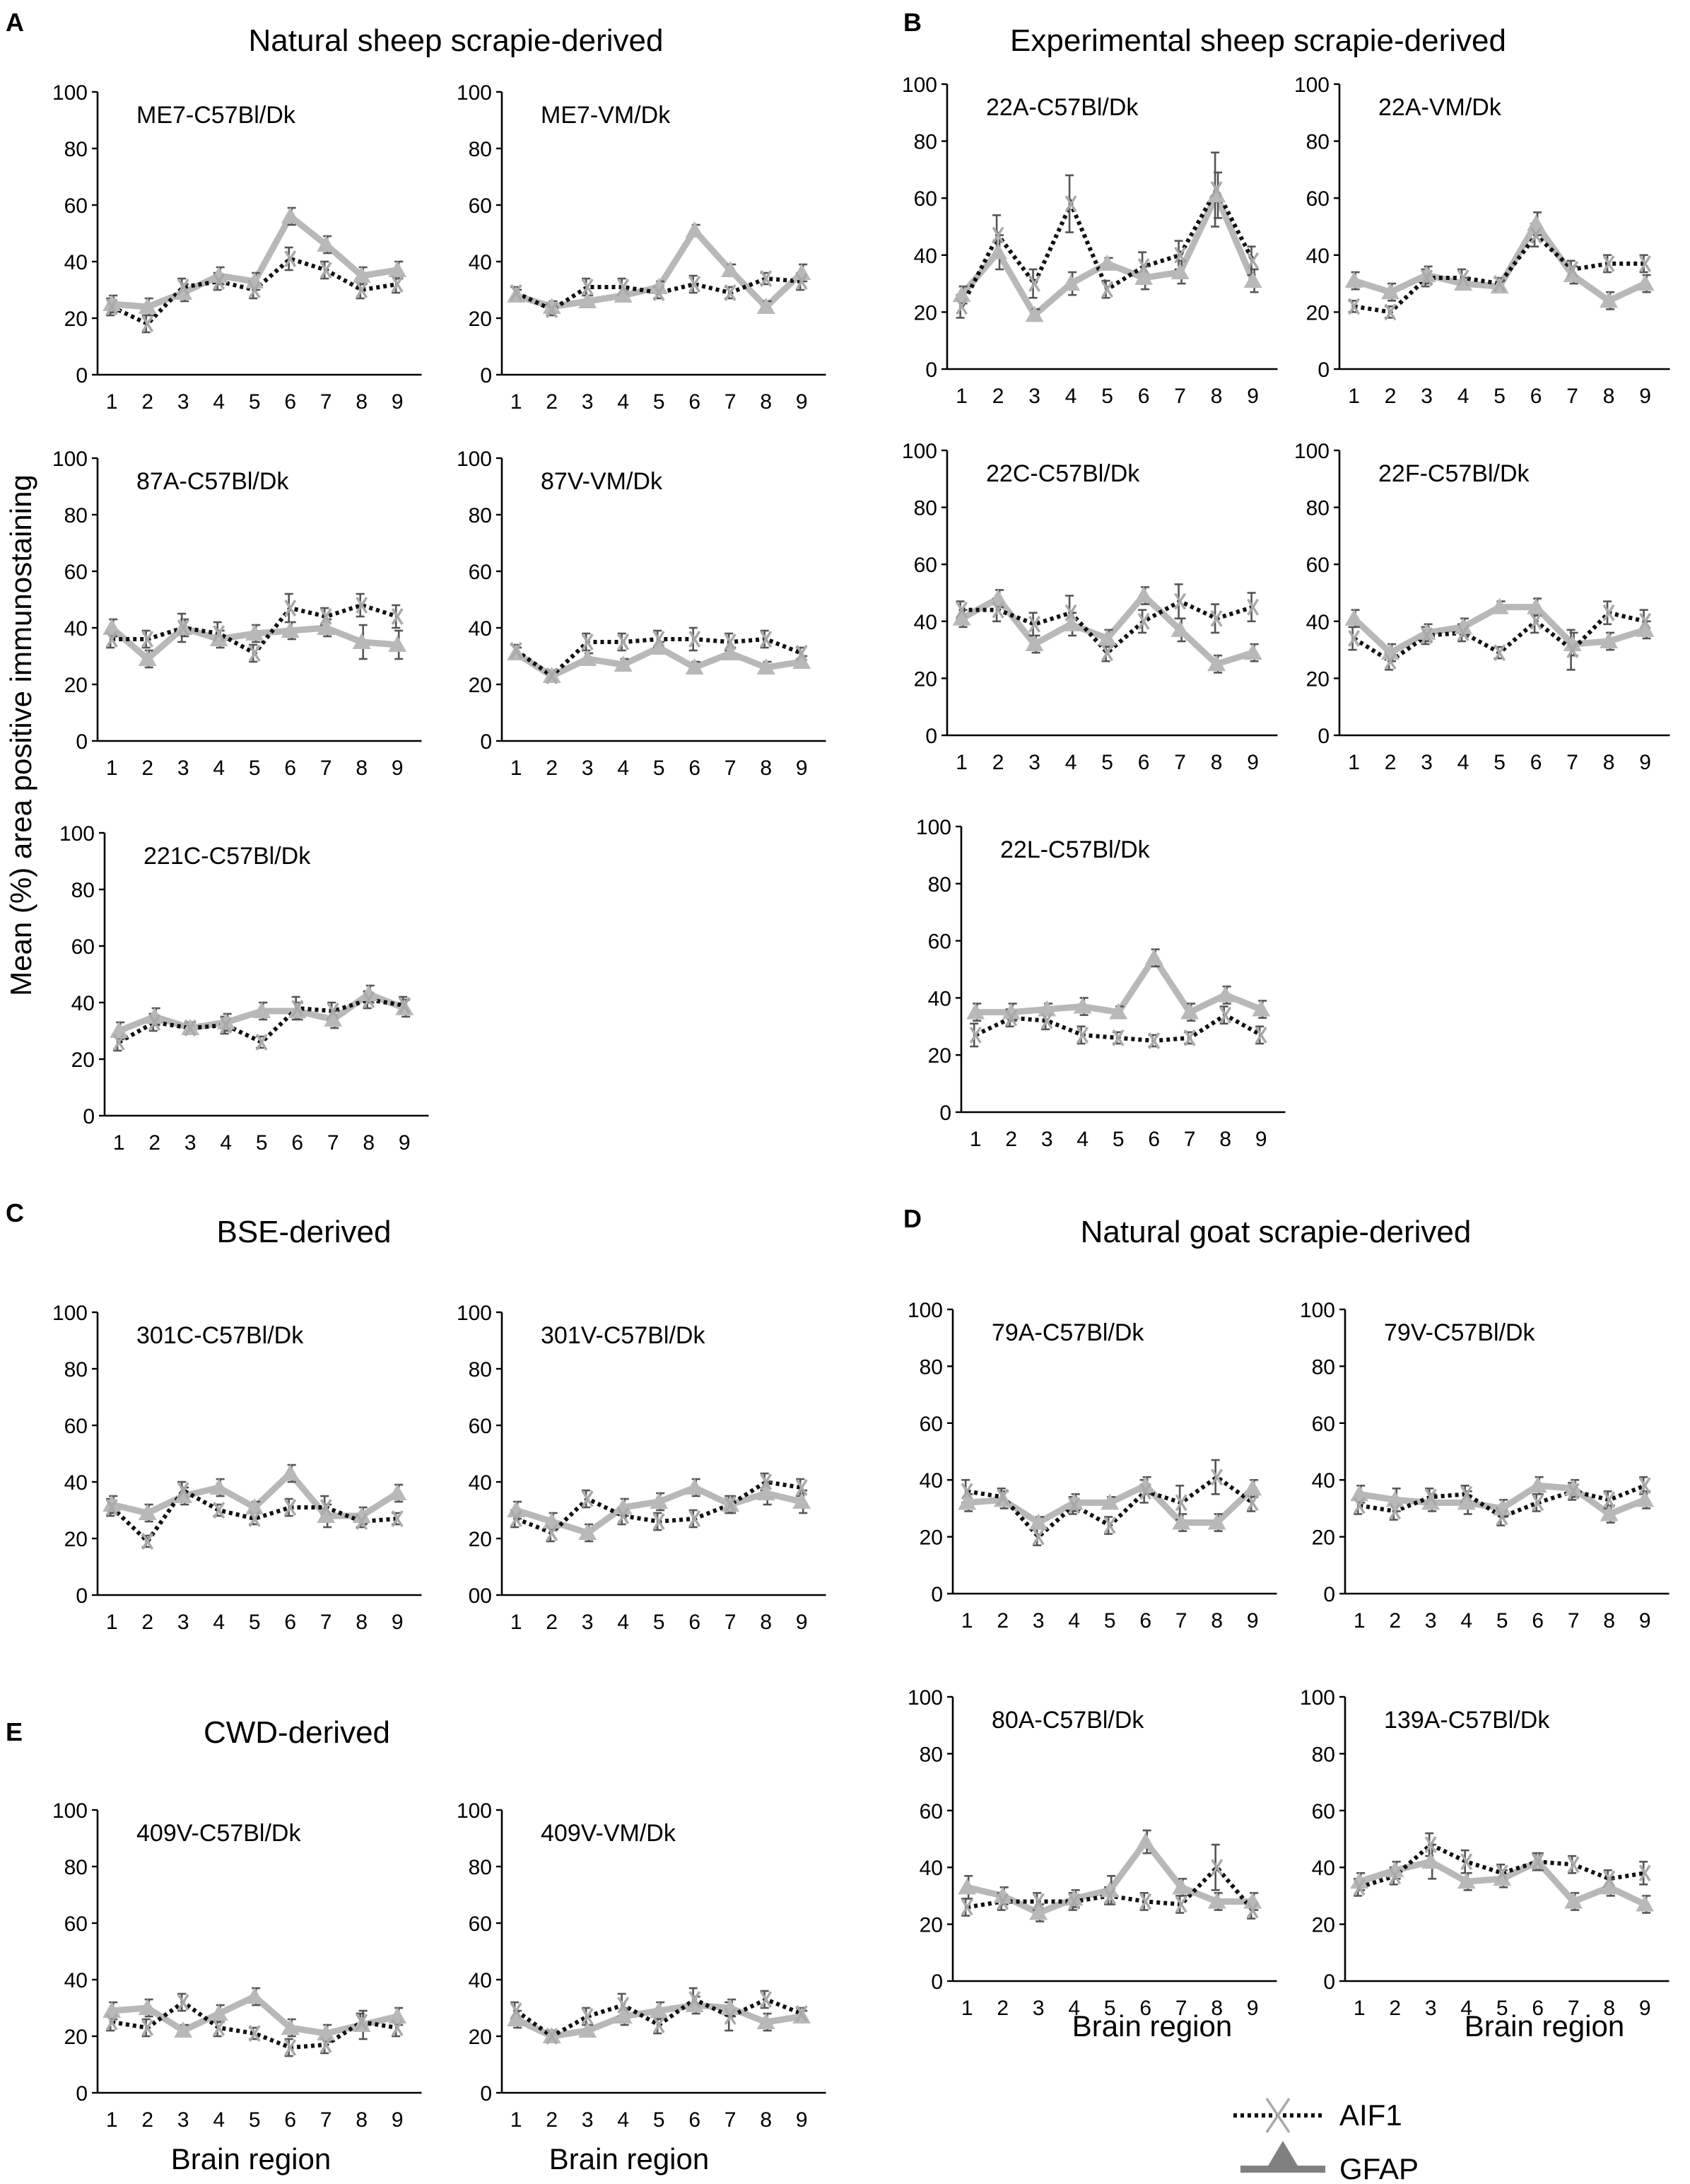  What do you see at coordinates (912, 23) in the screenshot?
I see `section-letter-b: B` at bounding box center [912, 23].